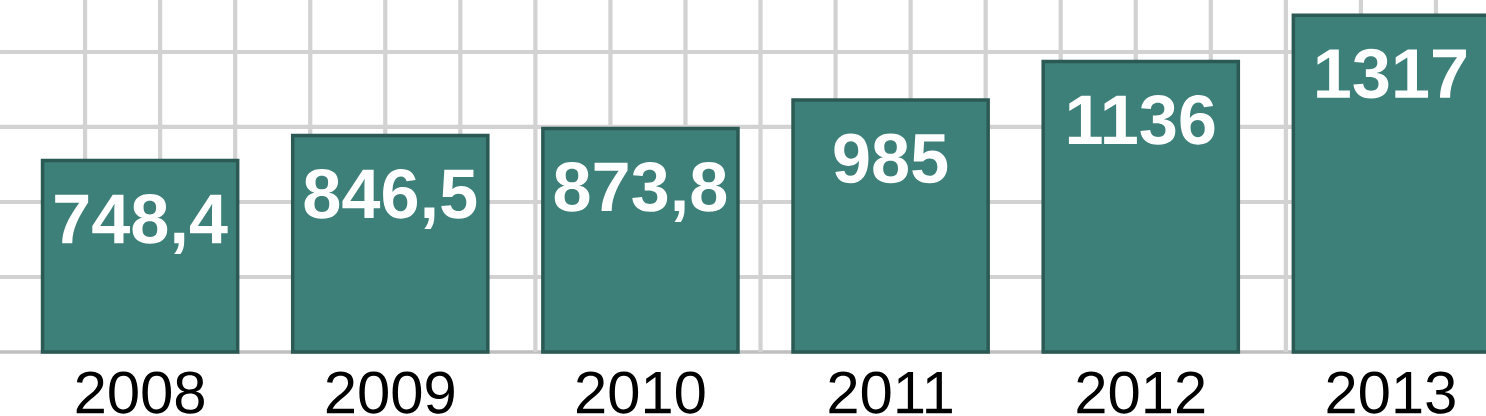 The width and height of the screenshot is (1486, 416). What do you see at coordinates (641, 392) in the screenshot?
I see `x-tick-label: 2010` at bounding box center [641, 392].